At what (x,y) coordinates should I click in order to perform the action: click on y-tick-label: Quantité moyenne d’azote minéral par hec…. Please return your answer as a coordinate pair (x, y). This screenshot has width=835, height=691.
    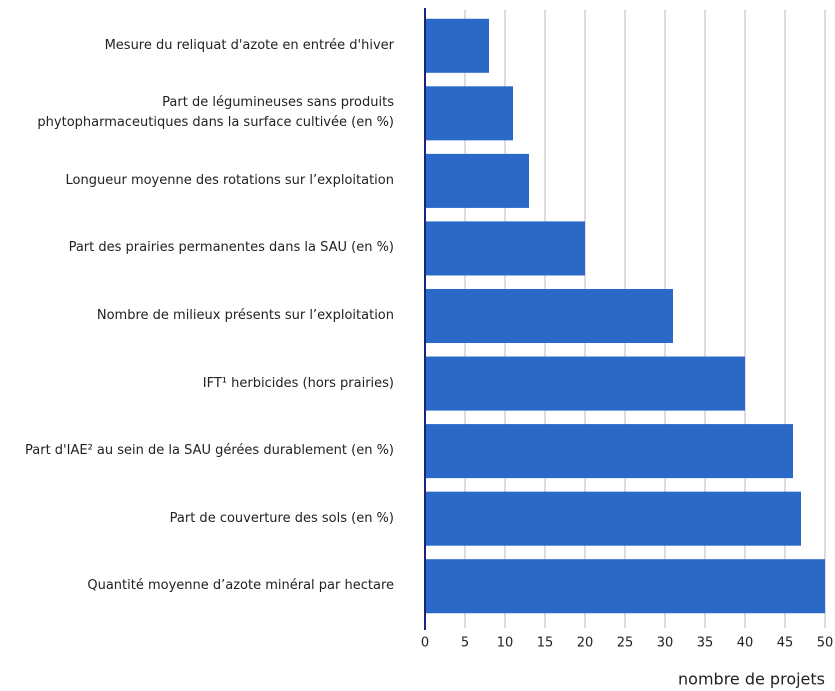
    Looking at the image, I should click on (240, 586).